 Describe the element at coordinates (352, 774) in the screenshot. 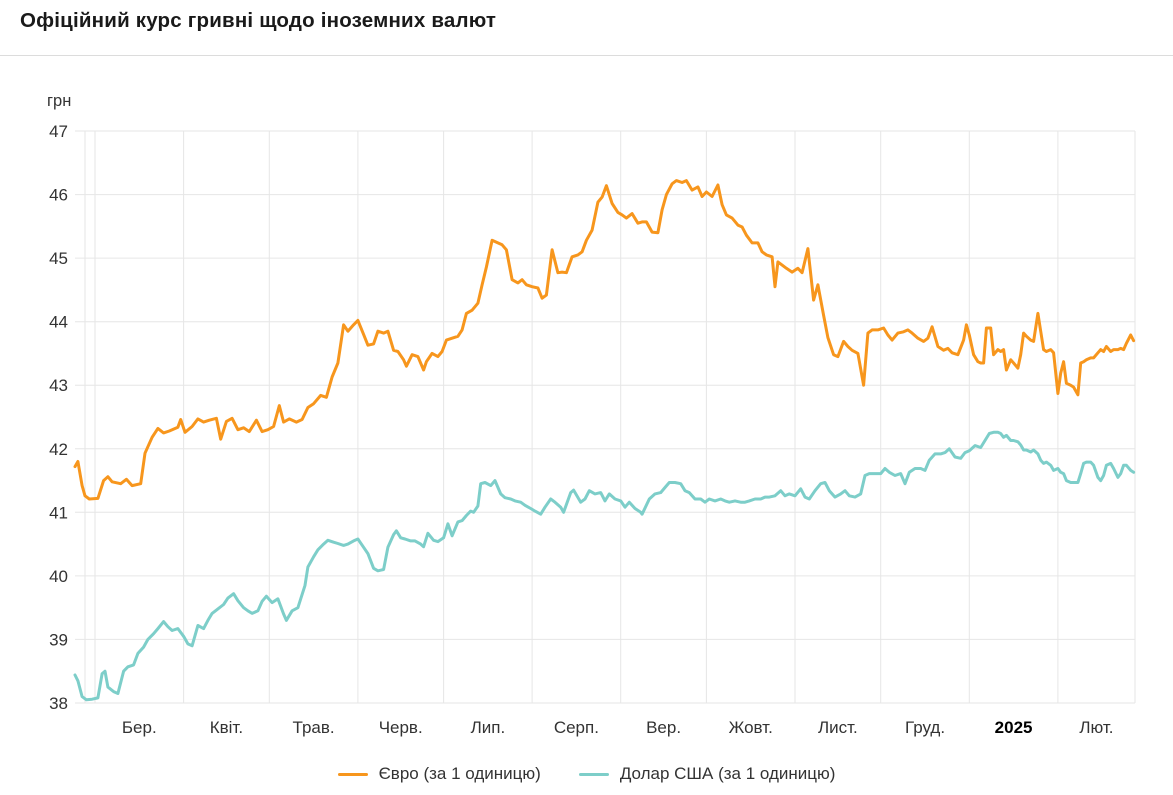

I see `euro-line-swatch` at that location.